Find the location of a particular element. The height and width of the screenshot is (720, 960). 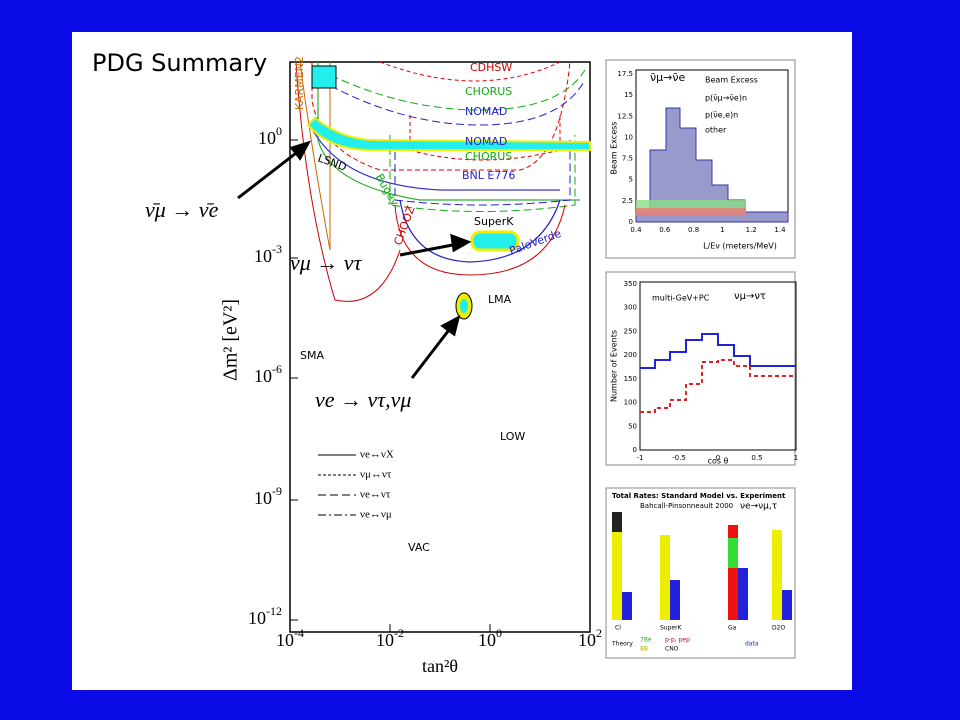

nomad-top is located at coordinates (452, 102).